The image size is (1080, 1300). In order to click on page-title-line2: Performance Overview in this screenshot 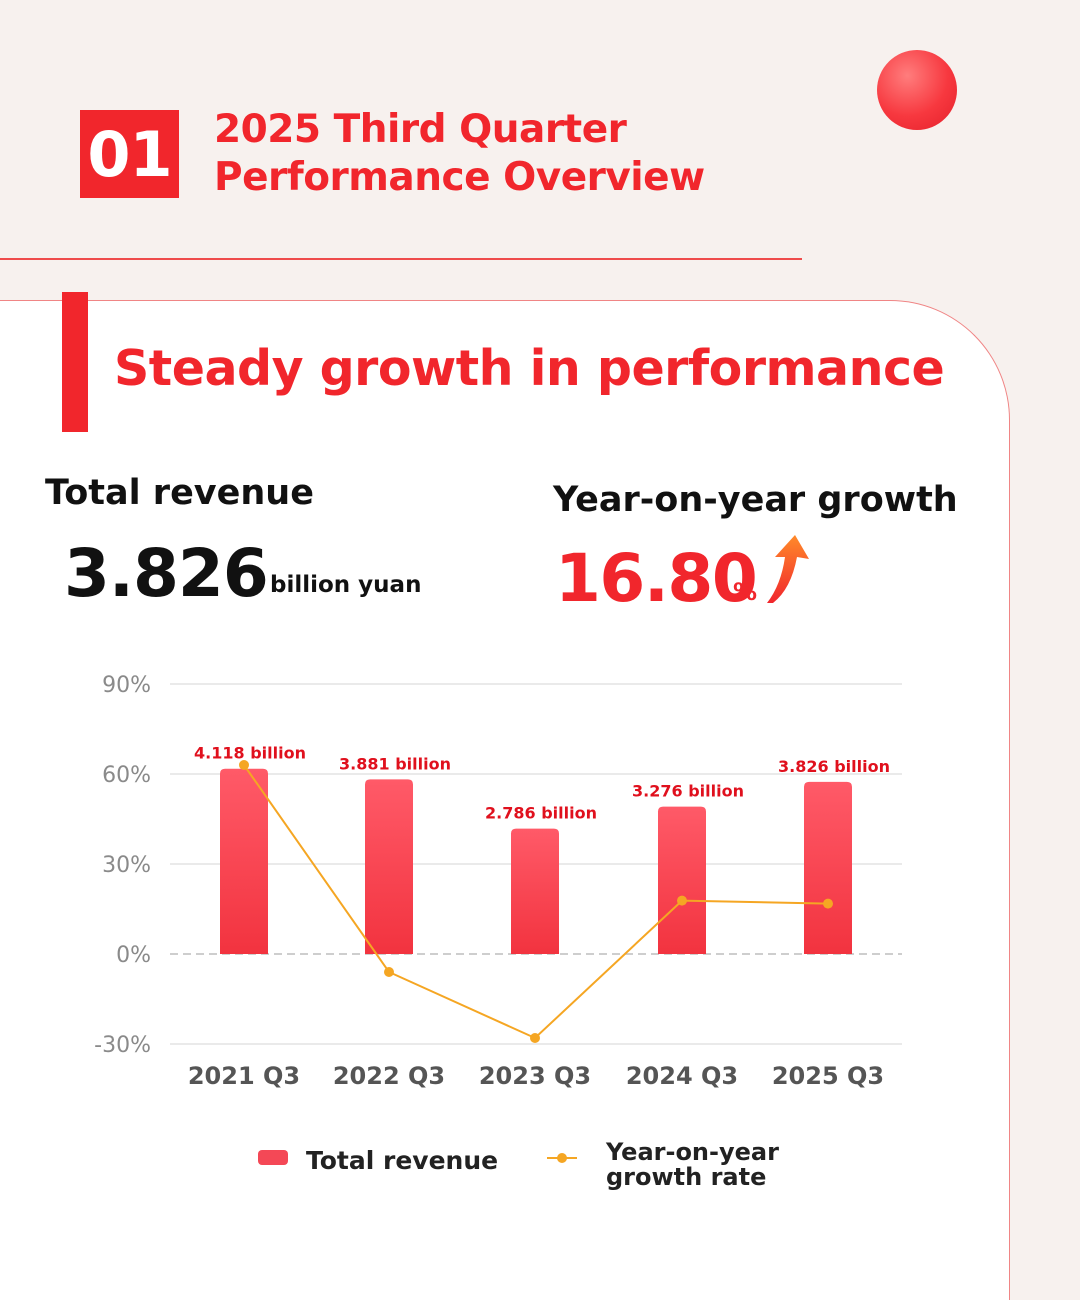, I will do `click(459, 177)`.